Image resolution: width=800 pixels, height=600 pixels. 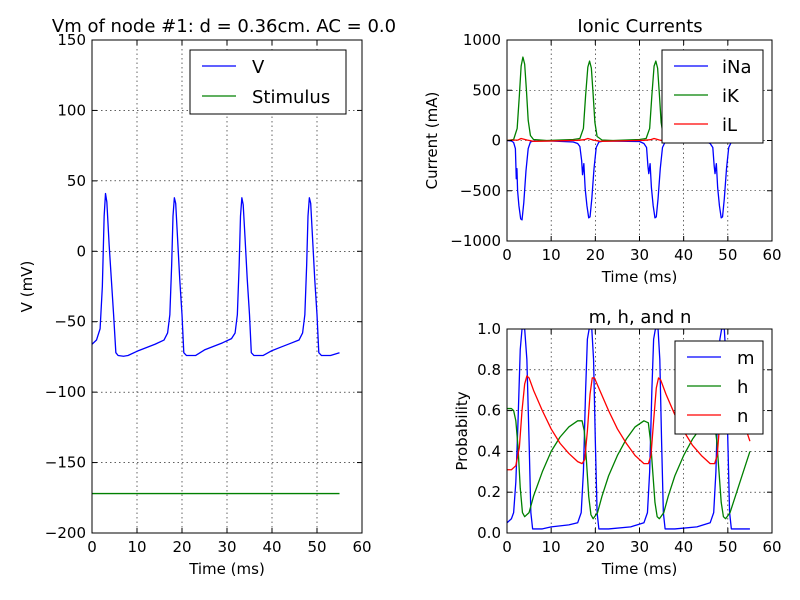 What do you see at coordinates (746, 358) in the screenshot?
I see `legend-label-m: m` at bounding box center [746, 358].